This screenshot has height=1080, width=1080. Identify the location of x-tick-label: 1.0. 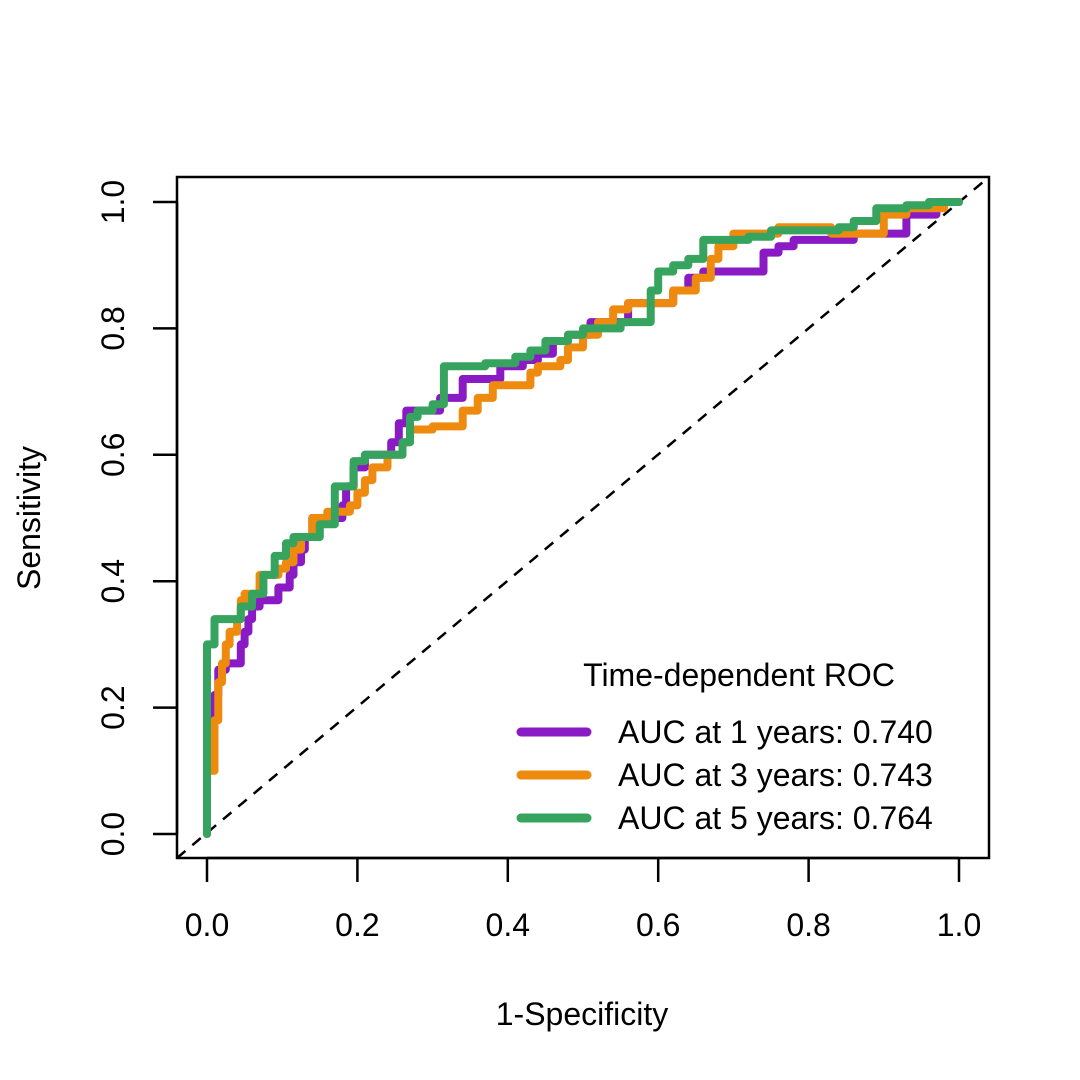
(959, 925).